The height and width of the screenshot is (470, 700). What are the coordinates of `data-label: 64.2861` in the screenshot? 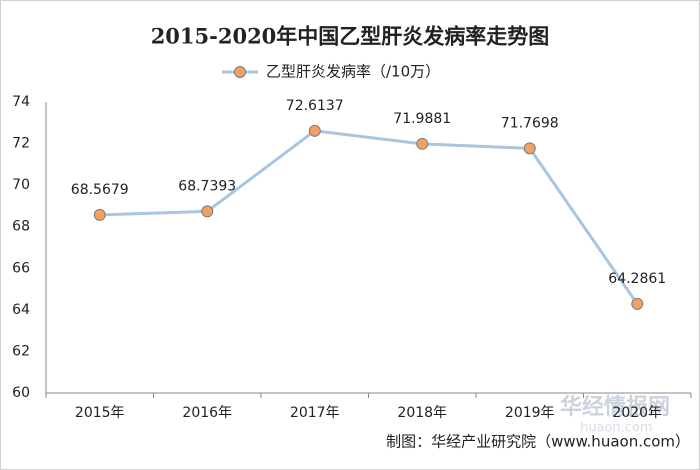 It's located at (637, 279).